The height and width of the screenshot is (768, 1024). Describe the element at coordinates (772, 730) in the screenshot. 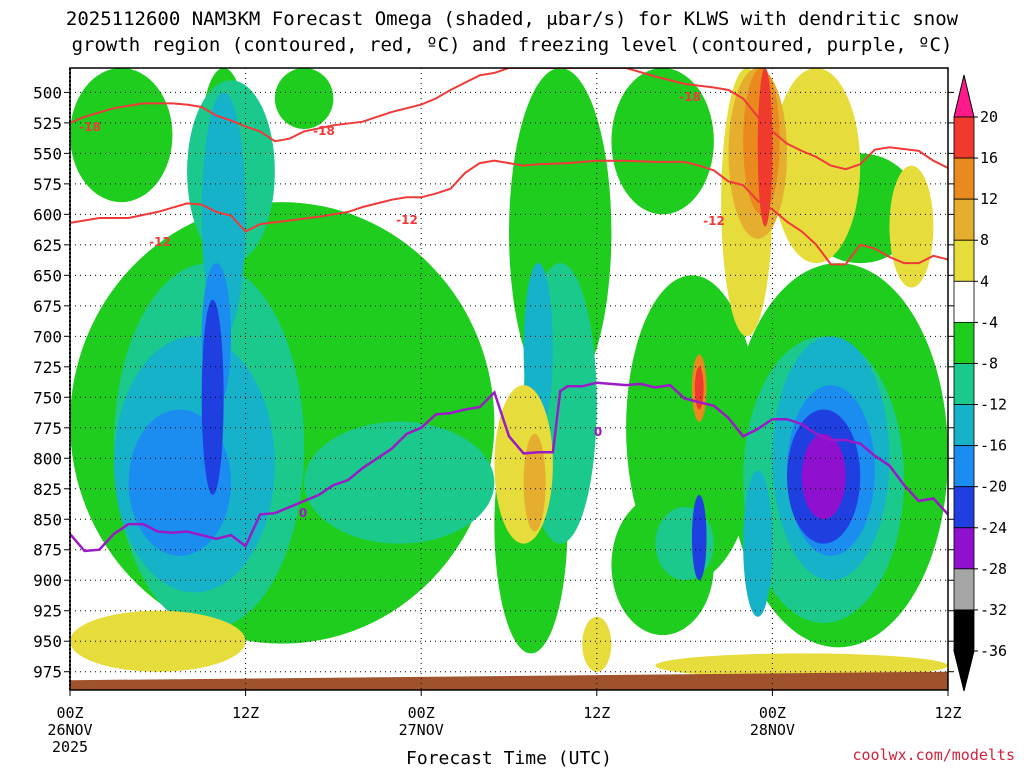

I see `x-tick-date: 28NOV` at that location.